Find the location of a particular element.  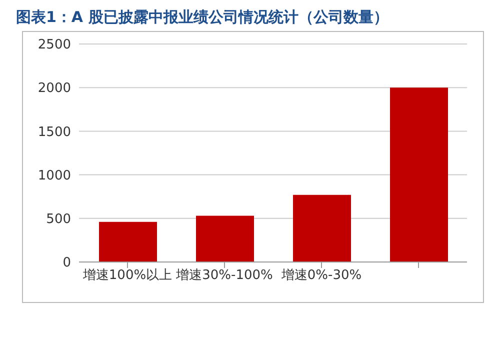

x-tick-label: 增速0%-30% is located at coordinates (321, 276).